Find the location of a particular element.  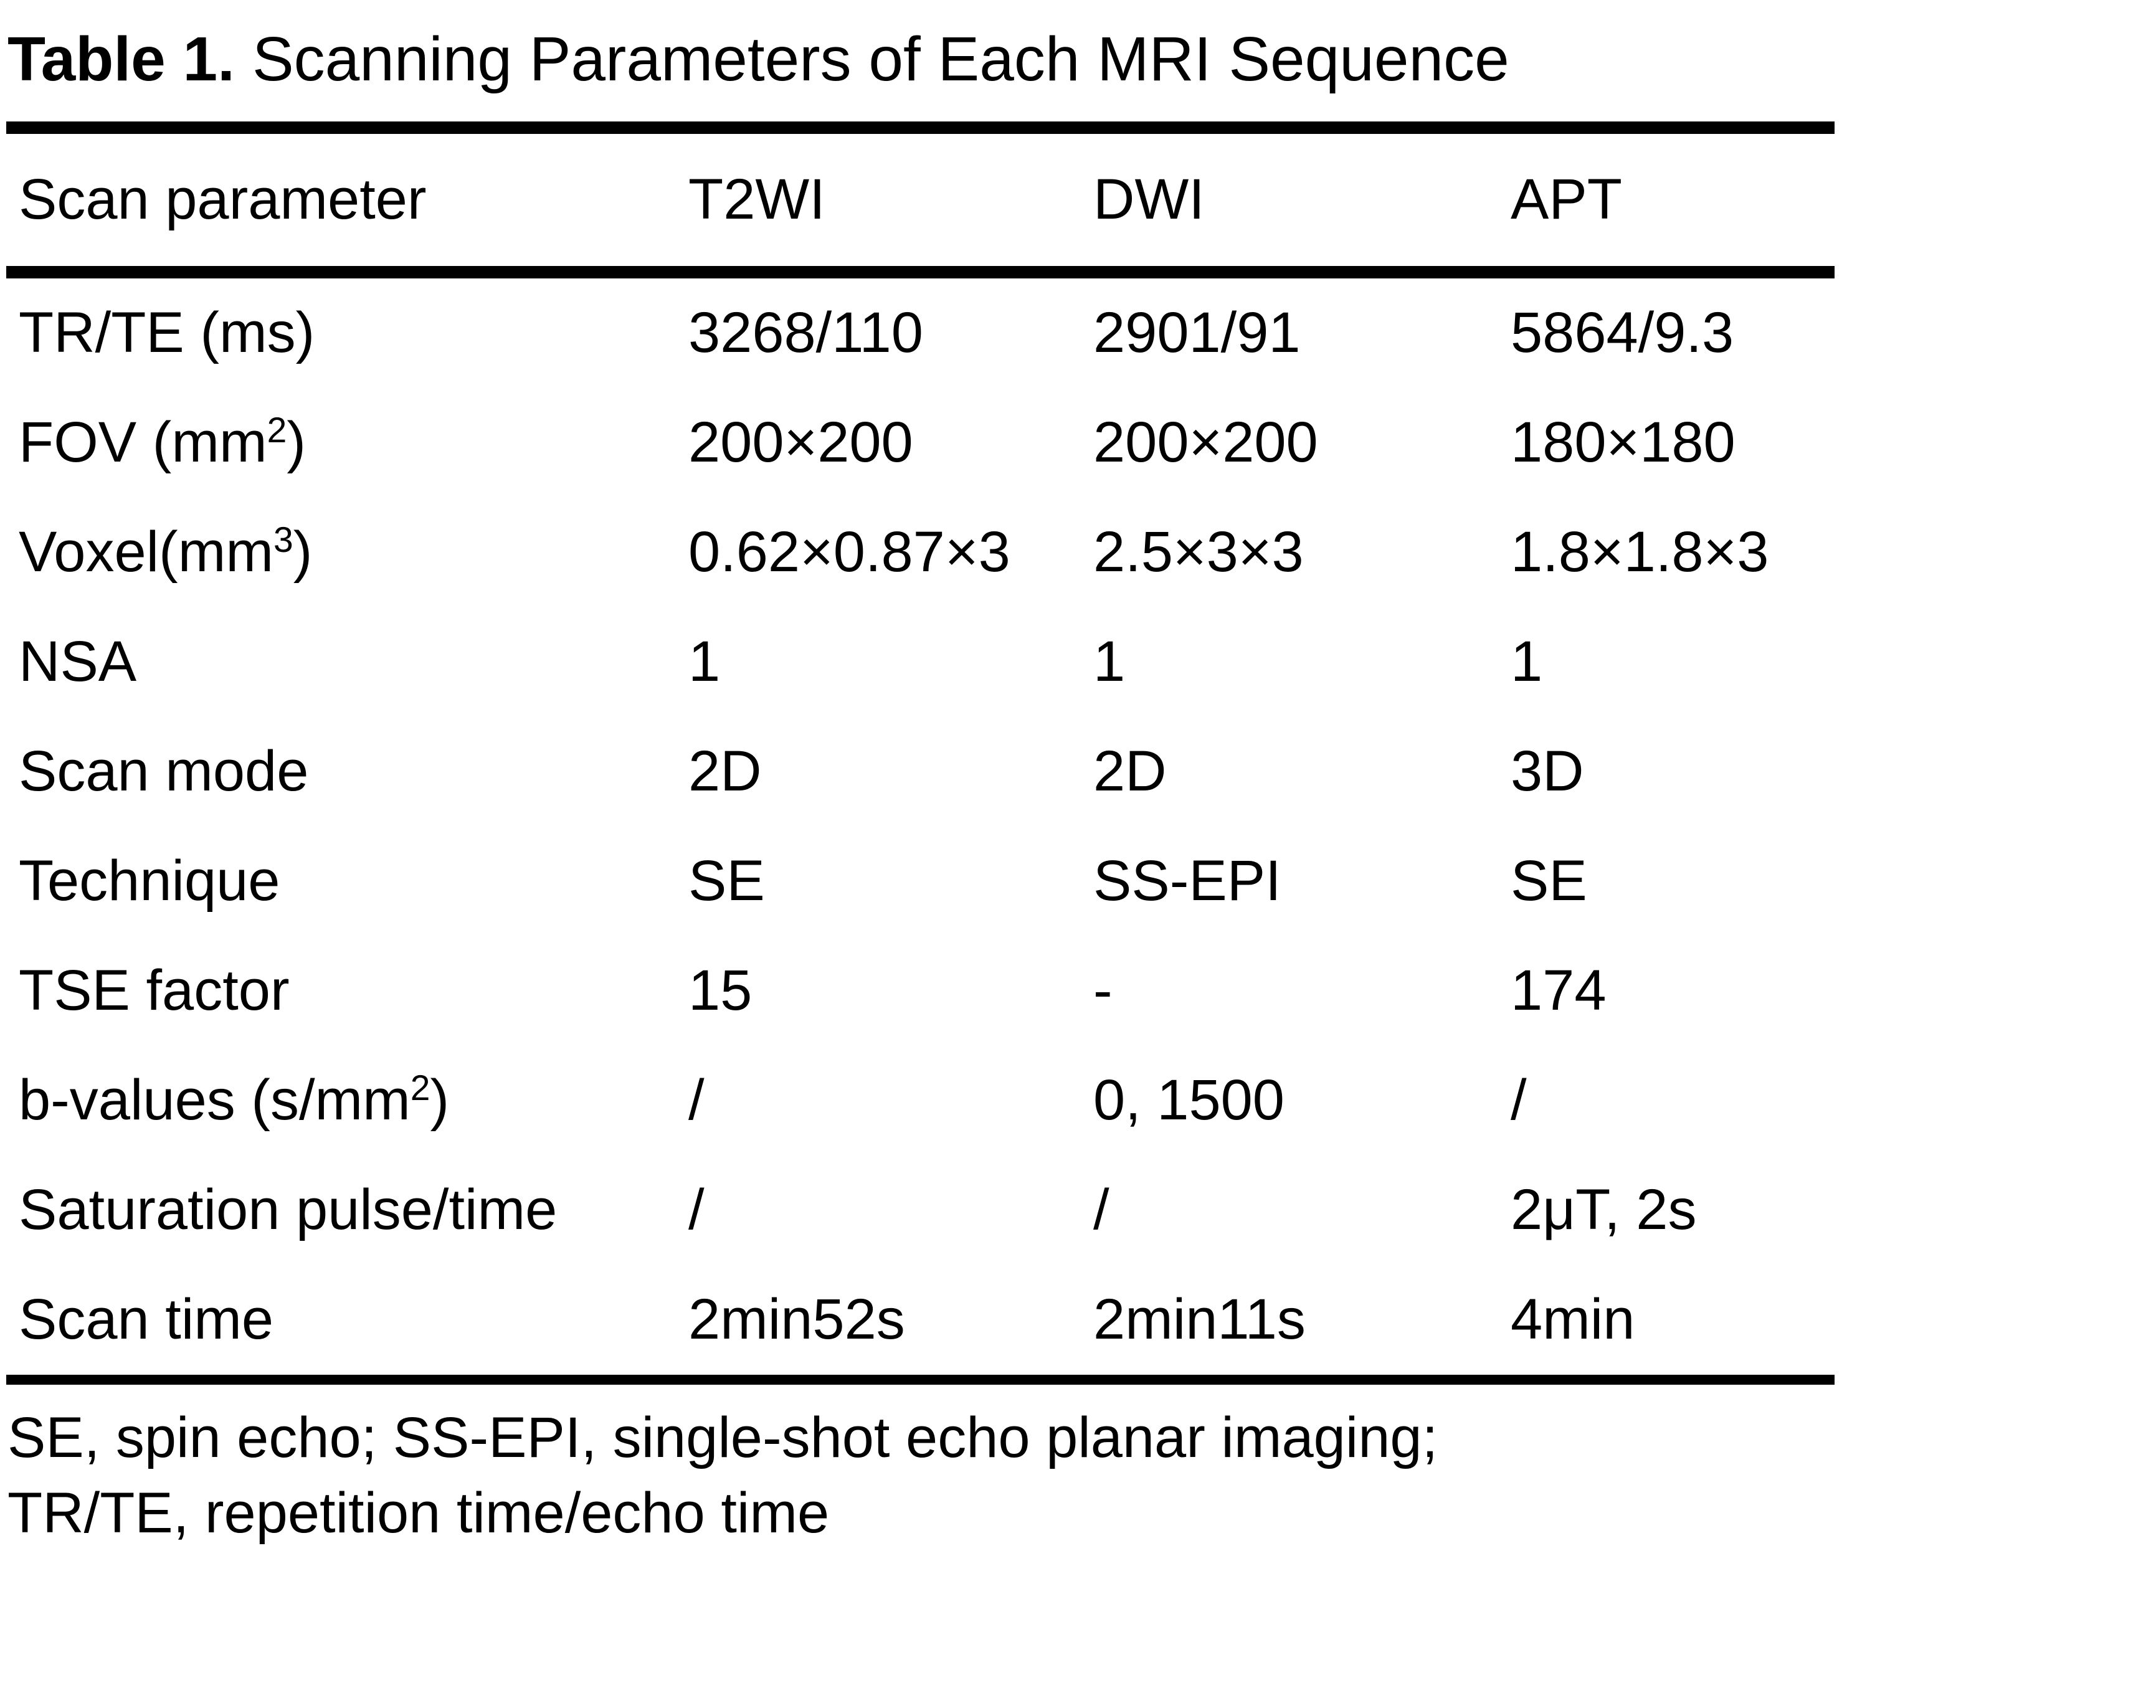

table-cell: SS-EPI is located at coordinates (1187, 881).